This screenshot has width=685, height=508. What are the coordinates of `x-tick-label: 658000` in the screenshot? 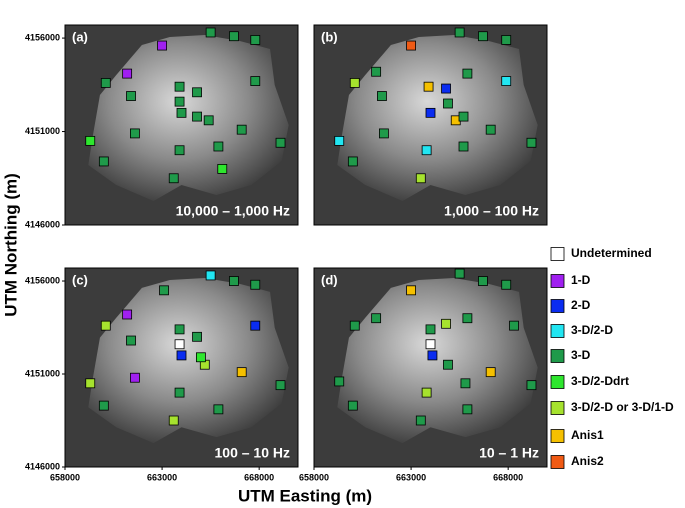 It's located at (314, 477).